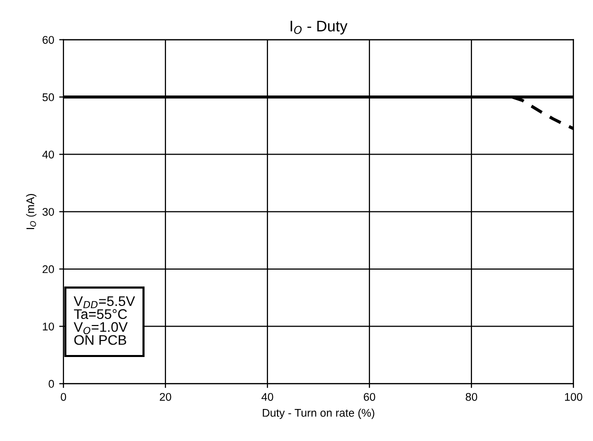  What do you see at coordinates (318, 413) in the screenshot?
I see `x-axis-title: Duty - Turn on rate (%)` at bounding box center [318, 413].